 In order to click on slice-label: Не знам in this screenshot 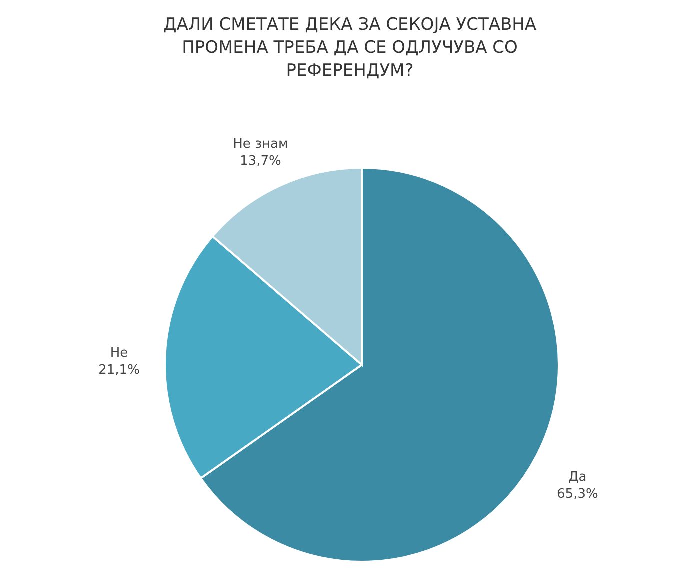, I will do `click(260, 144)`.